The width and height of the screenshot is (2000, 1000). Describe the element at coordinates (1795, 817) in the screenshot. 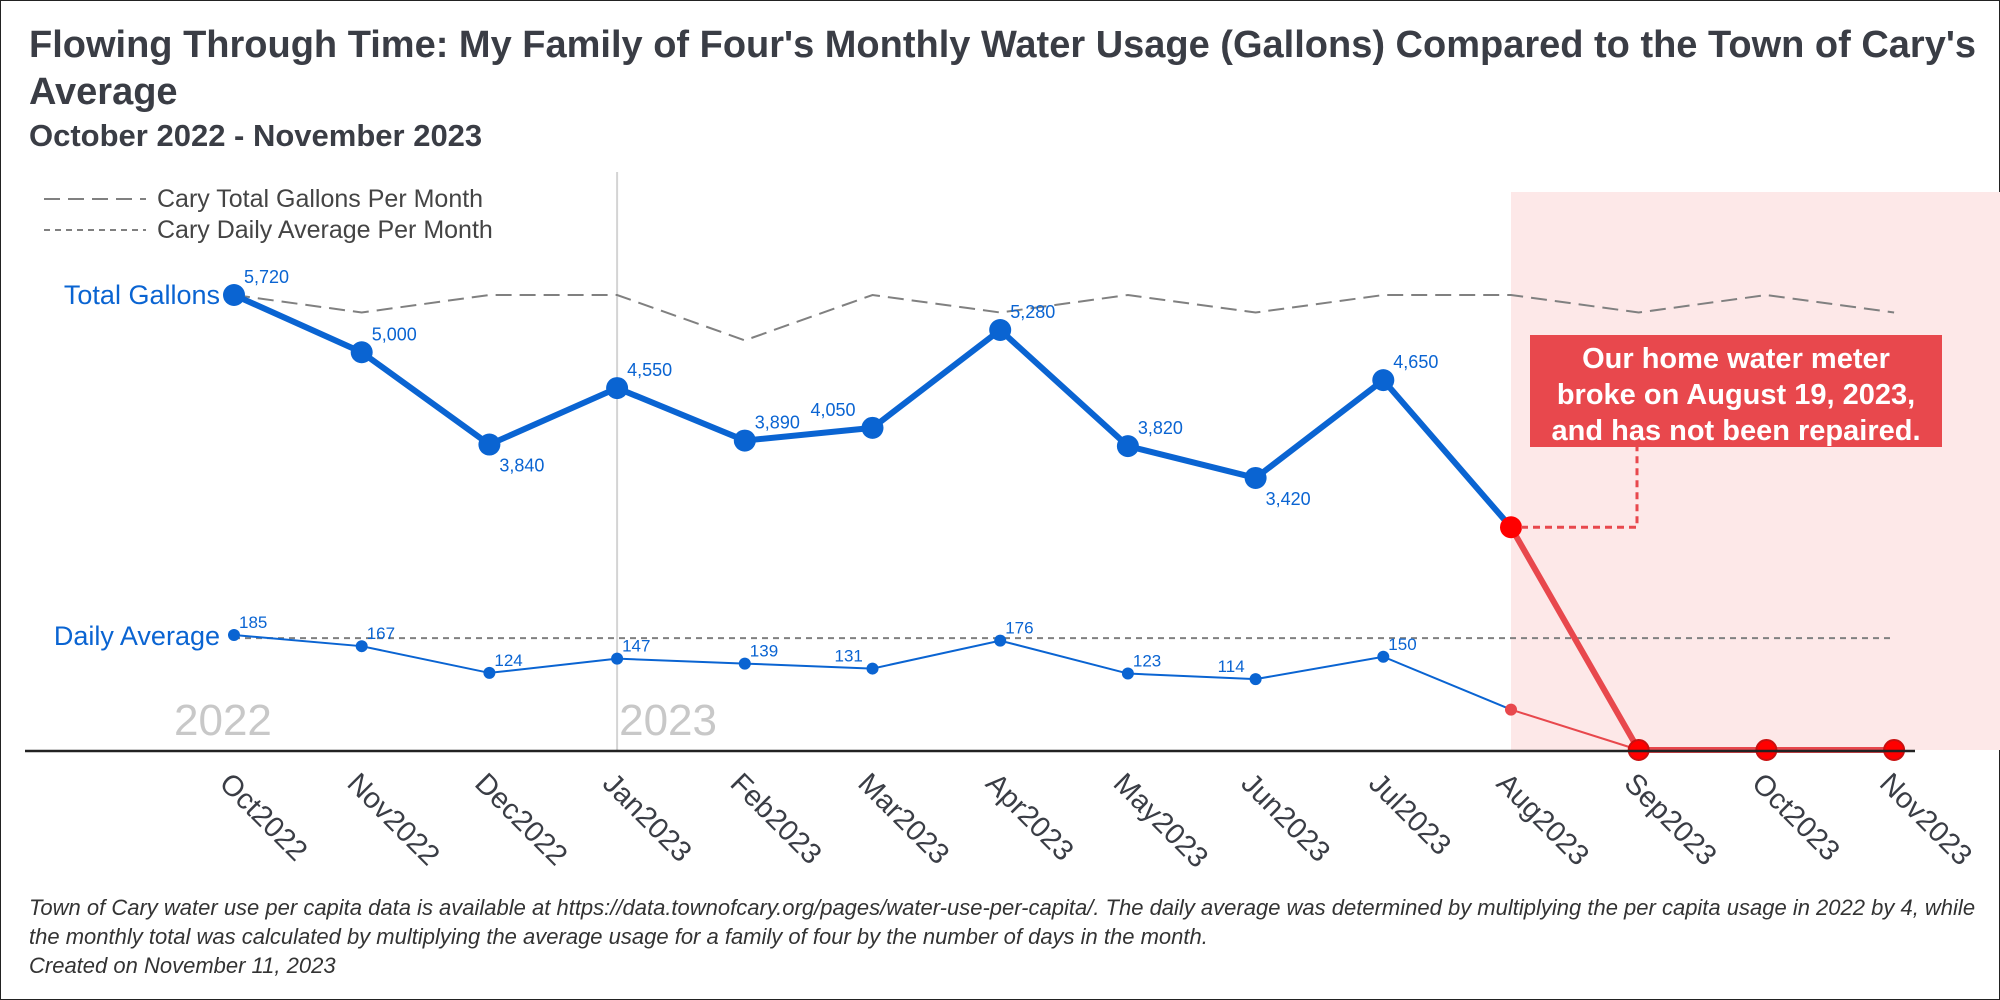

I see `tick-label-Oct2023: Oct2023` at that location.